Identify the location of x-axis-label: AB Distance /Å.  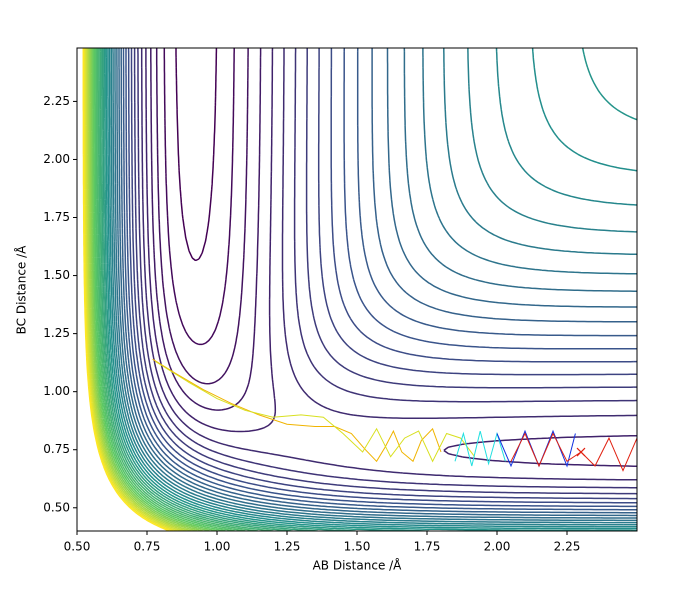
(358, 565).